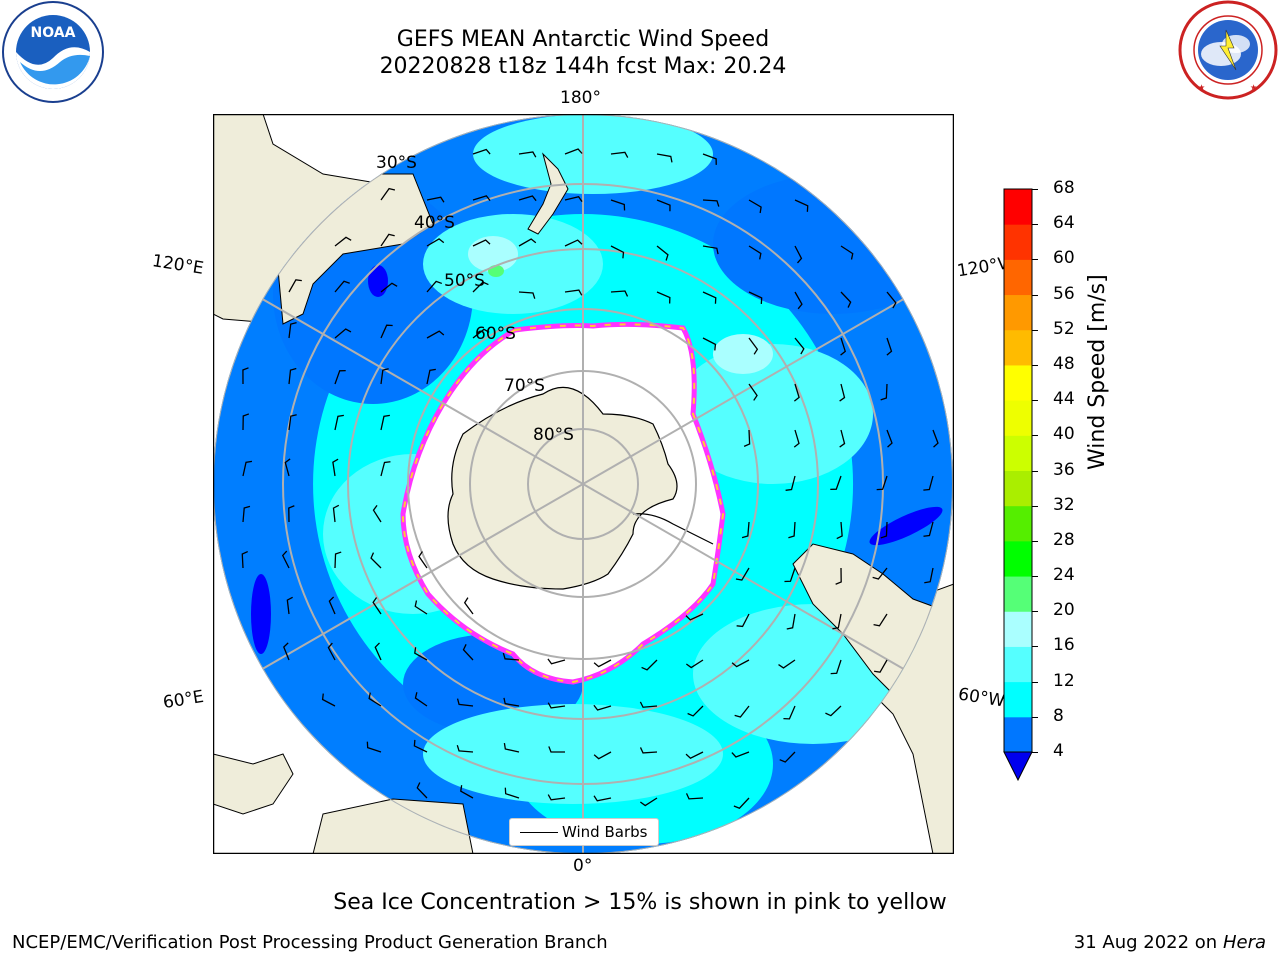 The image size is (1280, 960). I want to click on legend-line-swatch, so click(539, 832).